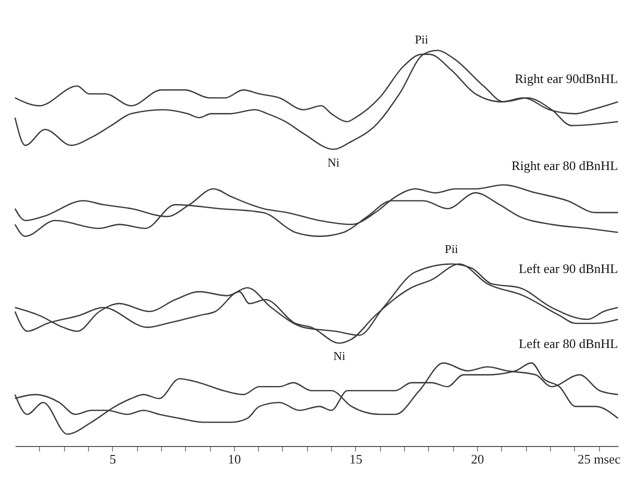 This screenshot has width=629, height=482. Describe the element at coordinates (564, 165) in the screenshot. I see `series-label: Right ear 80 dBnHL` at that location.